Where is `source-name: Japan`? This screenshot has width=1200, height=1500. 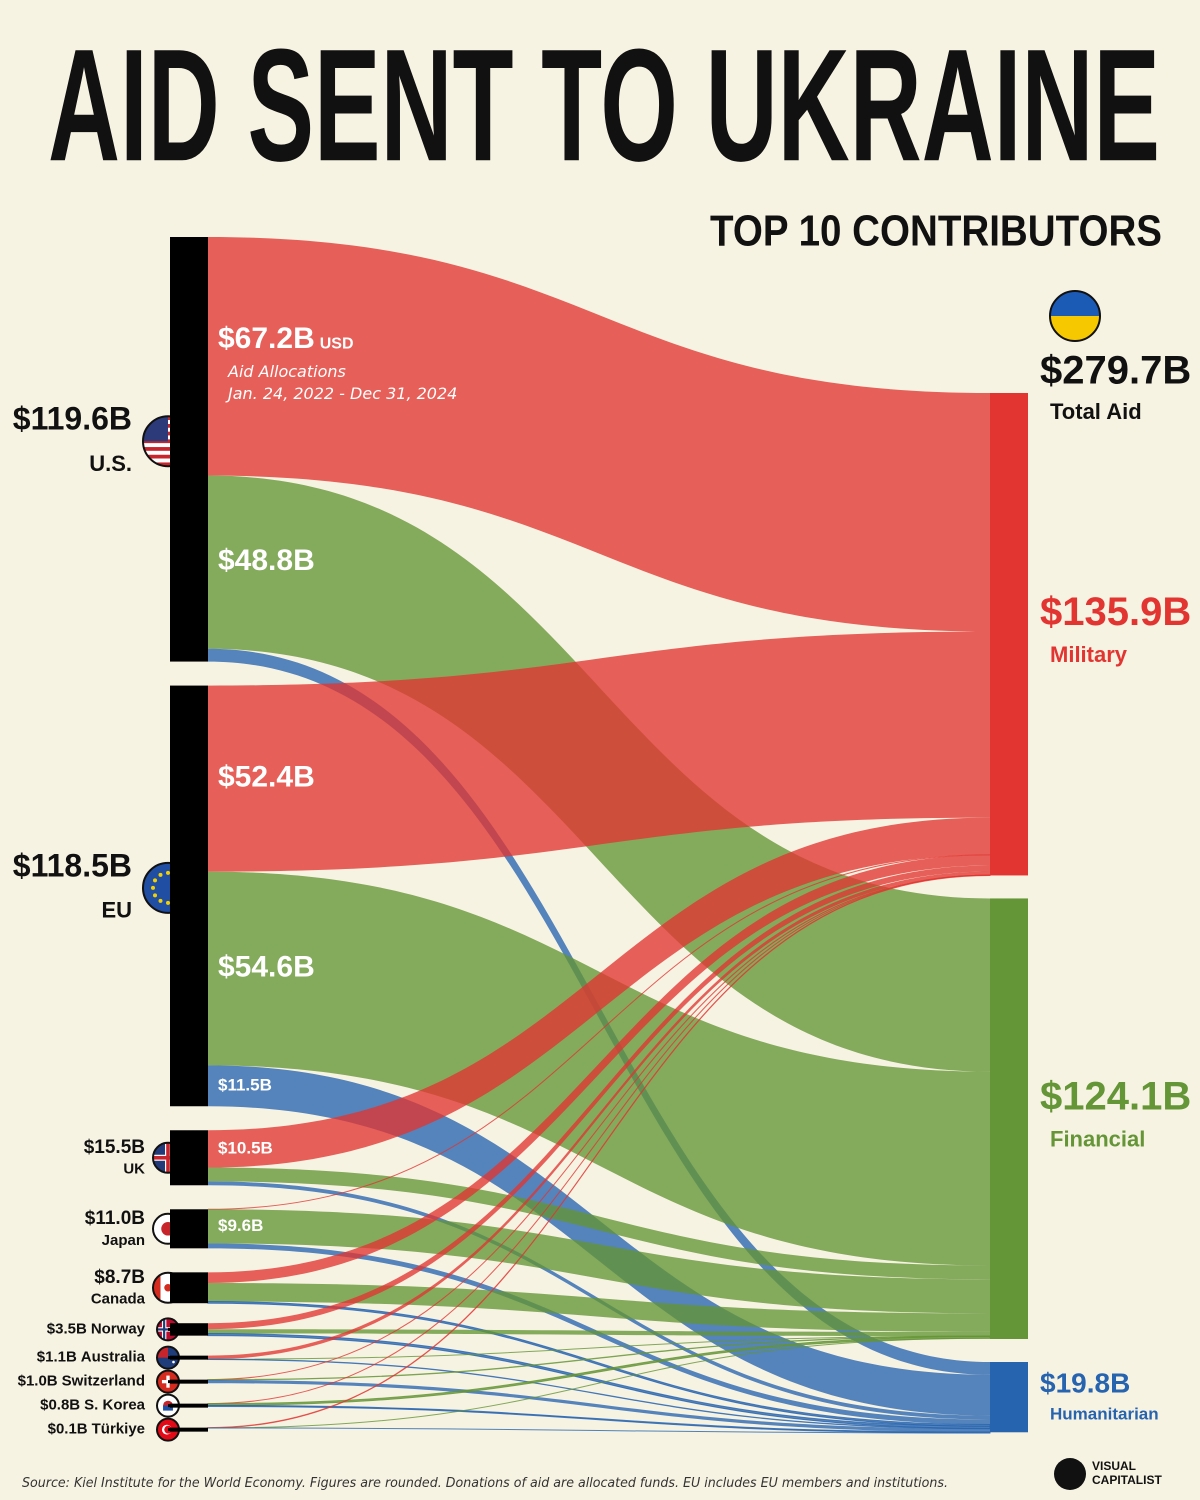
source-name: Japan is located at coordinates (123, 1240).